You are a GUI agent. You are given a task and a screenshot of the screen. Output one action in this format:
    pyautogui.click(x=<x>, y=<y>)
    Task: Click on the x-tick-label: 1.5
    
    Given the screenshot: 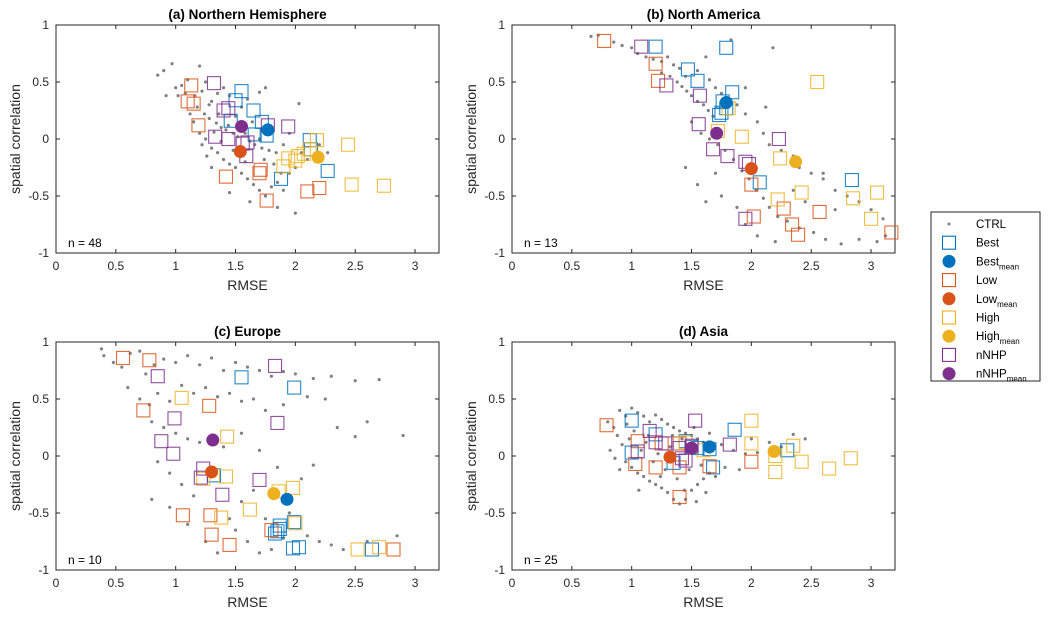 What is the action you would take?
    pyautogui.click(x=691, y=266)
    